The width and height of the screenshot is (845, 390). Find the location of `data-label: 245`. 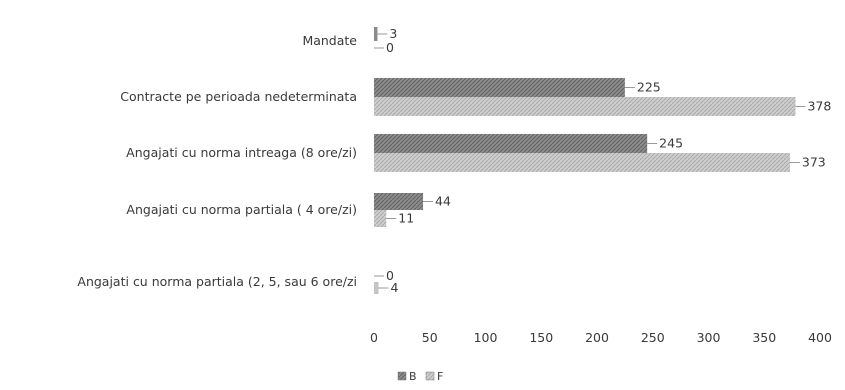

data-label: 245 is located at coordinates (671, 143).